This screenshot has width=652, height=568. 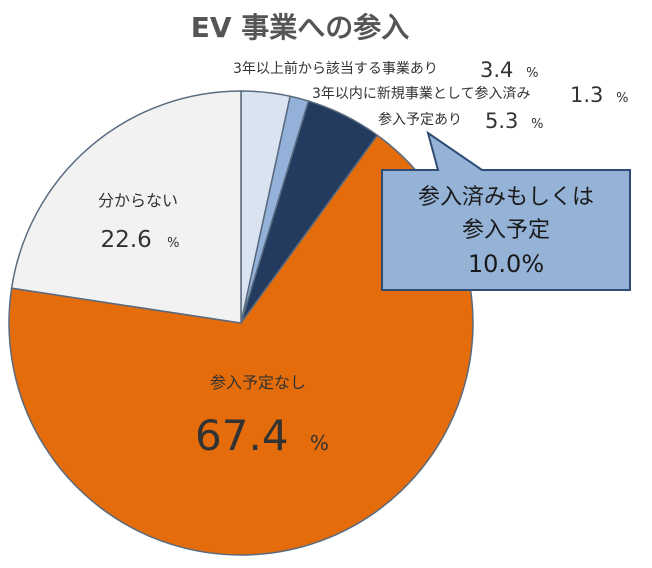 I want to click on callout-line-2: 参入予定, so click(x=506, y=230).